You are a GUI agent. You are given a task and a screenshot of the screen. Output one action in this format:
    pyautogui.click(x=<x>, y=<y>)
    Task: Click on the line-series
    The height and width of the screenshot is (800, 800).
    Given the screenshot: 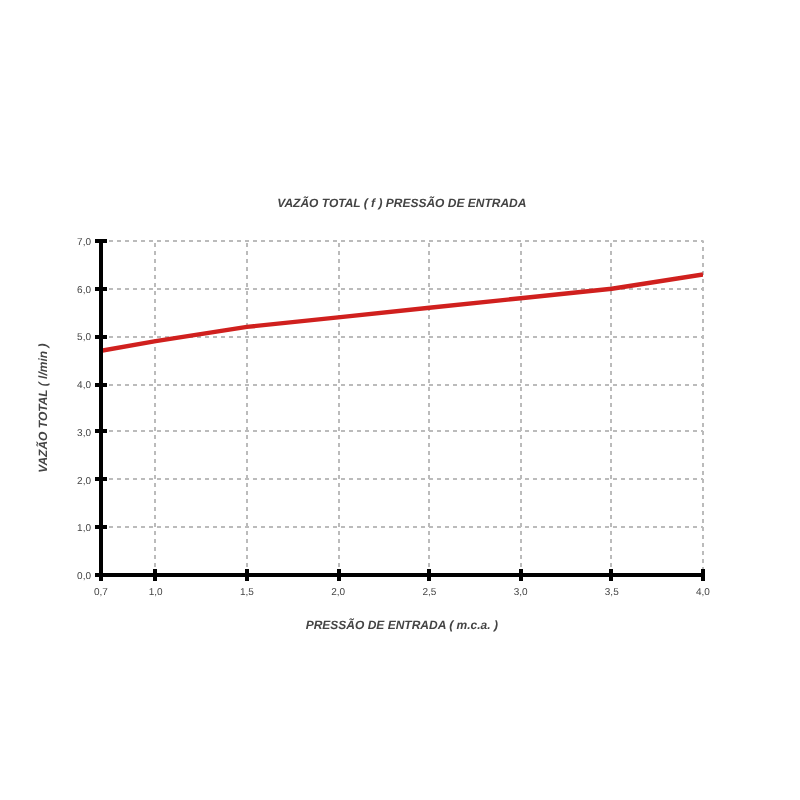 What is the action you would take?
    pyautogui.click(x=402, y=312)
    